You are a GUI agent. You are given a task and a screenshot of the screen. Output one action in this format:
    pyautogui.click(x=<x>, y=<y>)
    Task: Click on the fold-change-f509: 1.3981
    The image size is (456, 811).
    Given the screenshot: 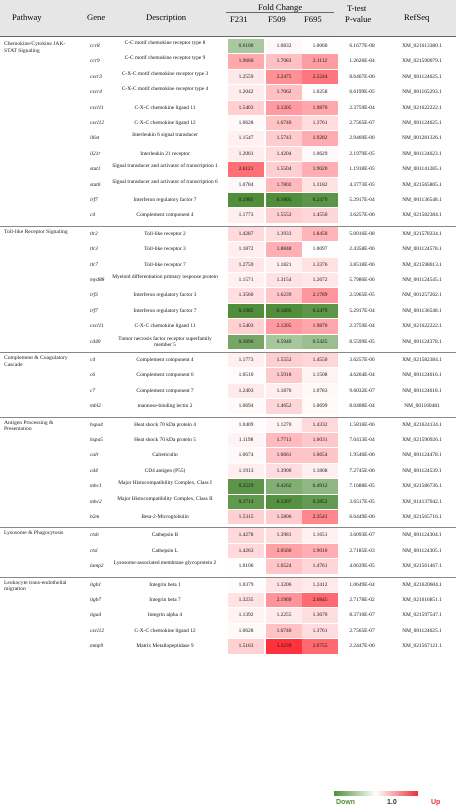 What is the action you would take?
    pyautogui.click(x=284, y=535)
    